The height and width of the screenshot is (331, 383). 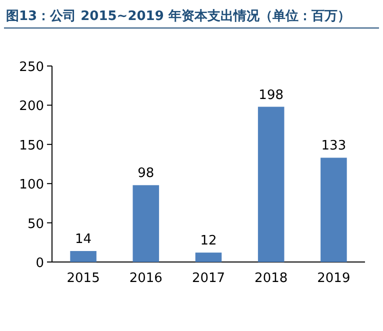 I want to click on data-label: 133, so click(x=333, y=146).